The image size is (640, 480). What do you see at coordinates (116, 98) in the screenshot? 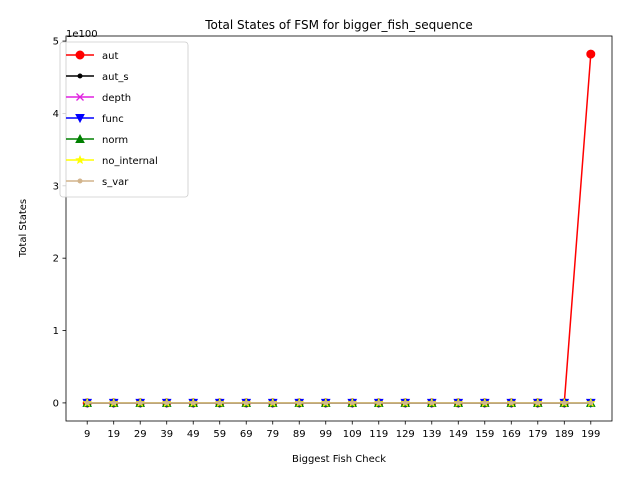
I see `legend-label-depth: depth` at bounding box center [116, 98].